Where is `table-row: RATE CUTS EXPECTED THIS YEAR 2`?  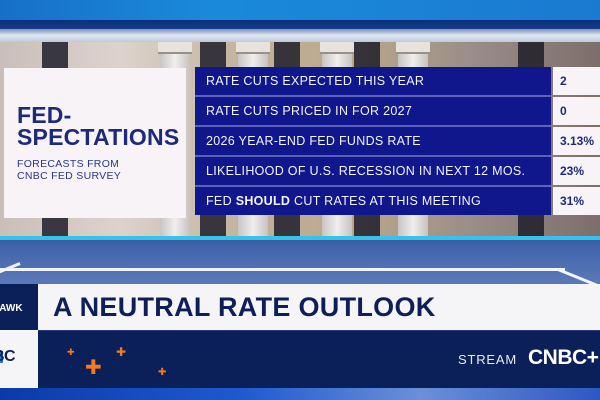
table-row: RATE CUTS EXPECTED THIS YEAR 2 is located at coordinates (397, 81).